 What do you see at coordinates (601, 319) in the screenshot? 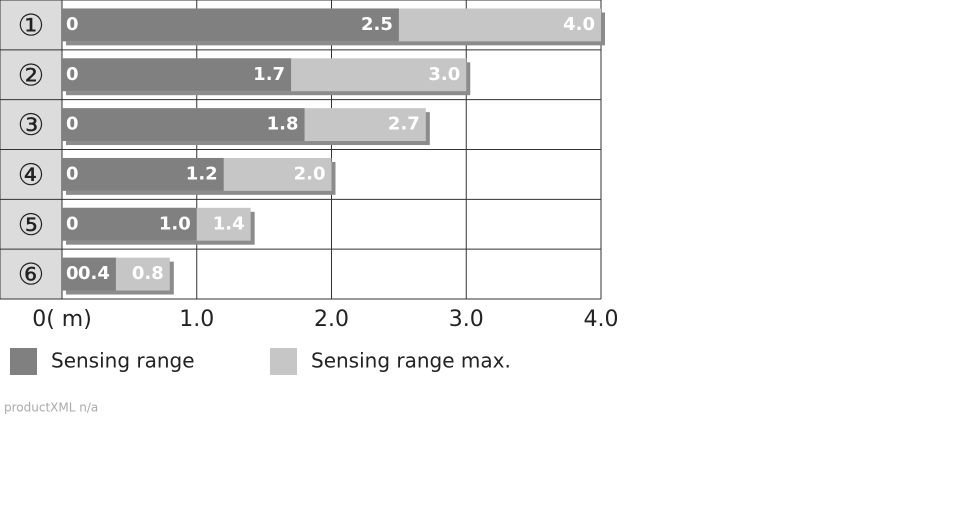
I see `x-tick-label: 4.0` at bounding box center [601, 319].